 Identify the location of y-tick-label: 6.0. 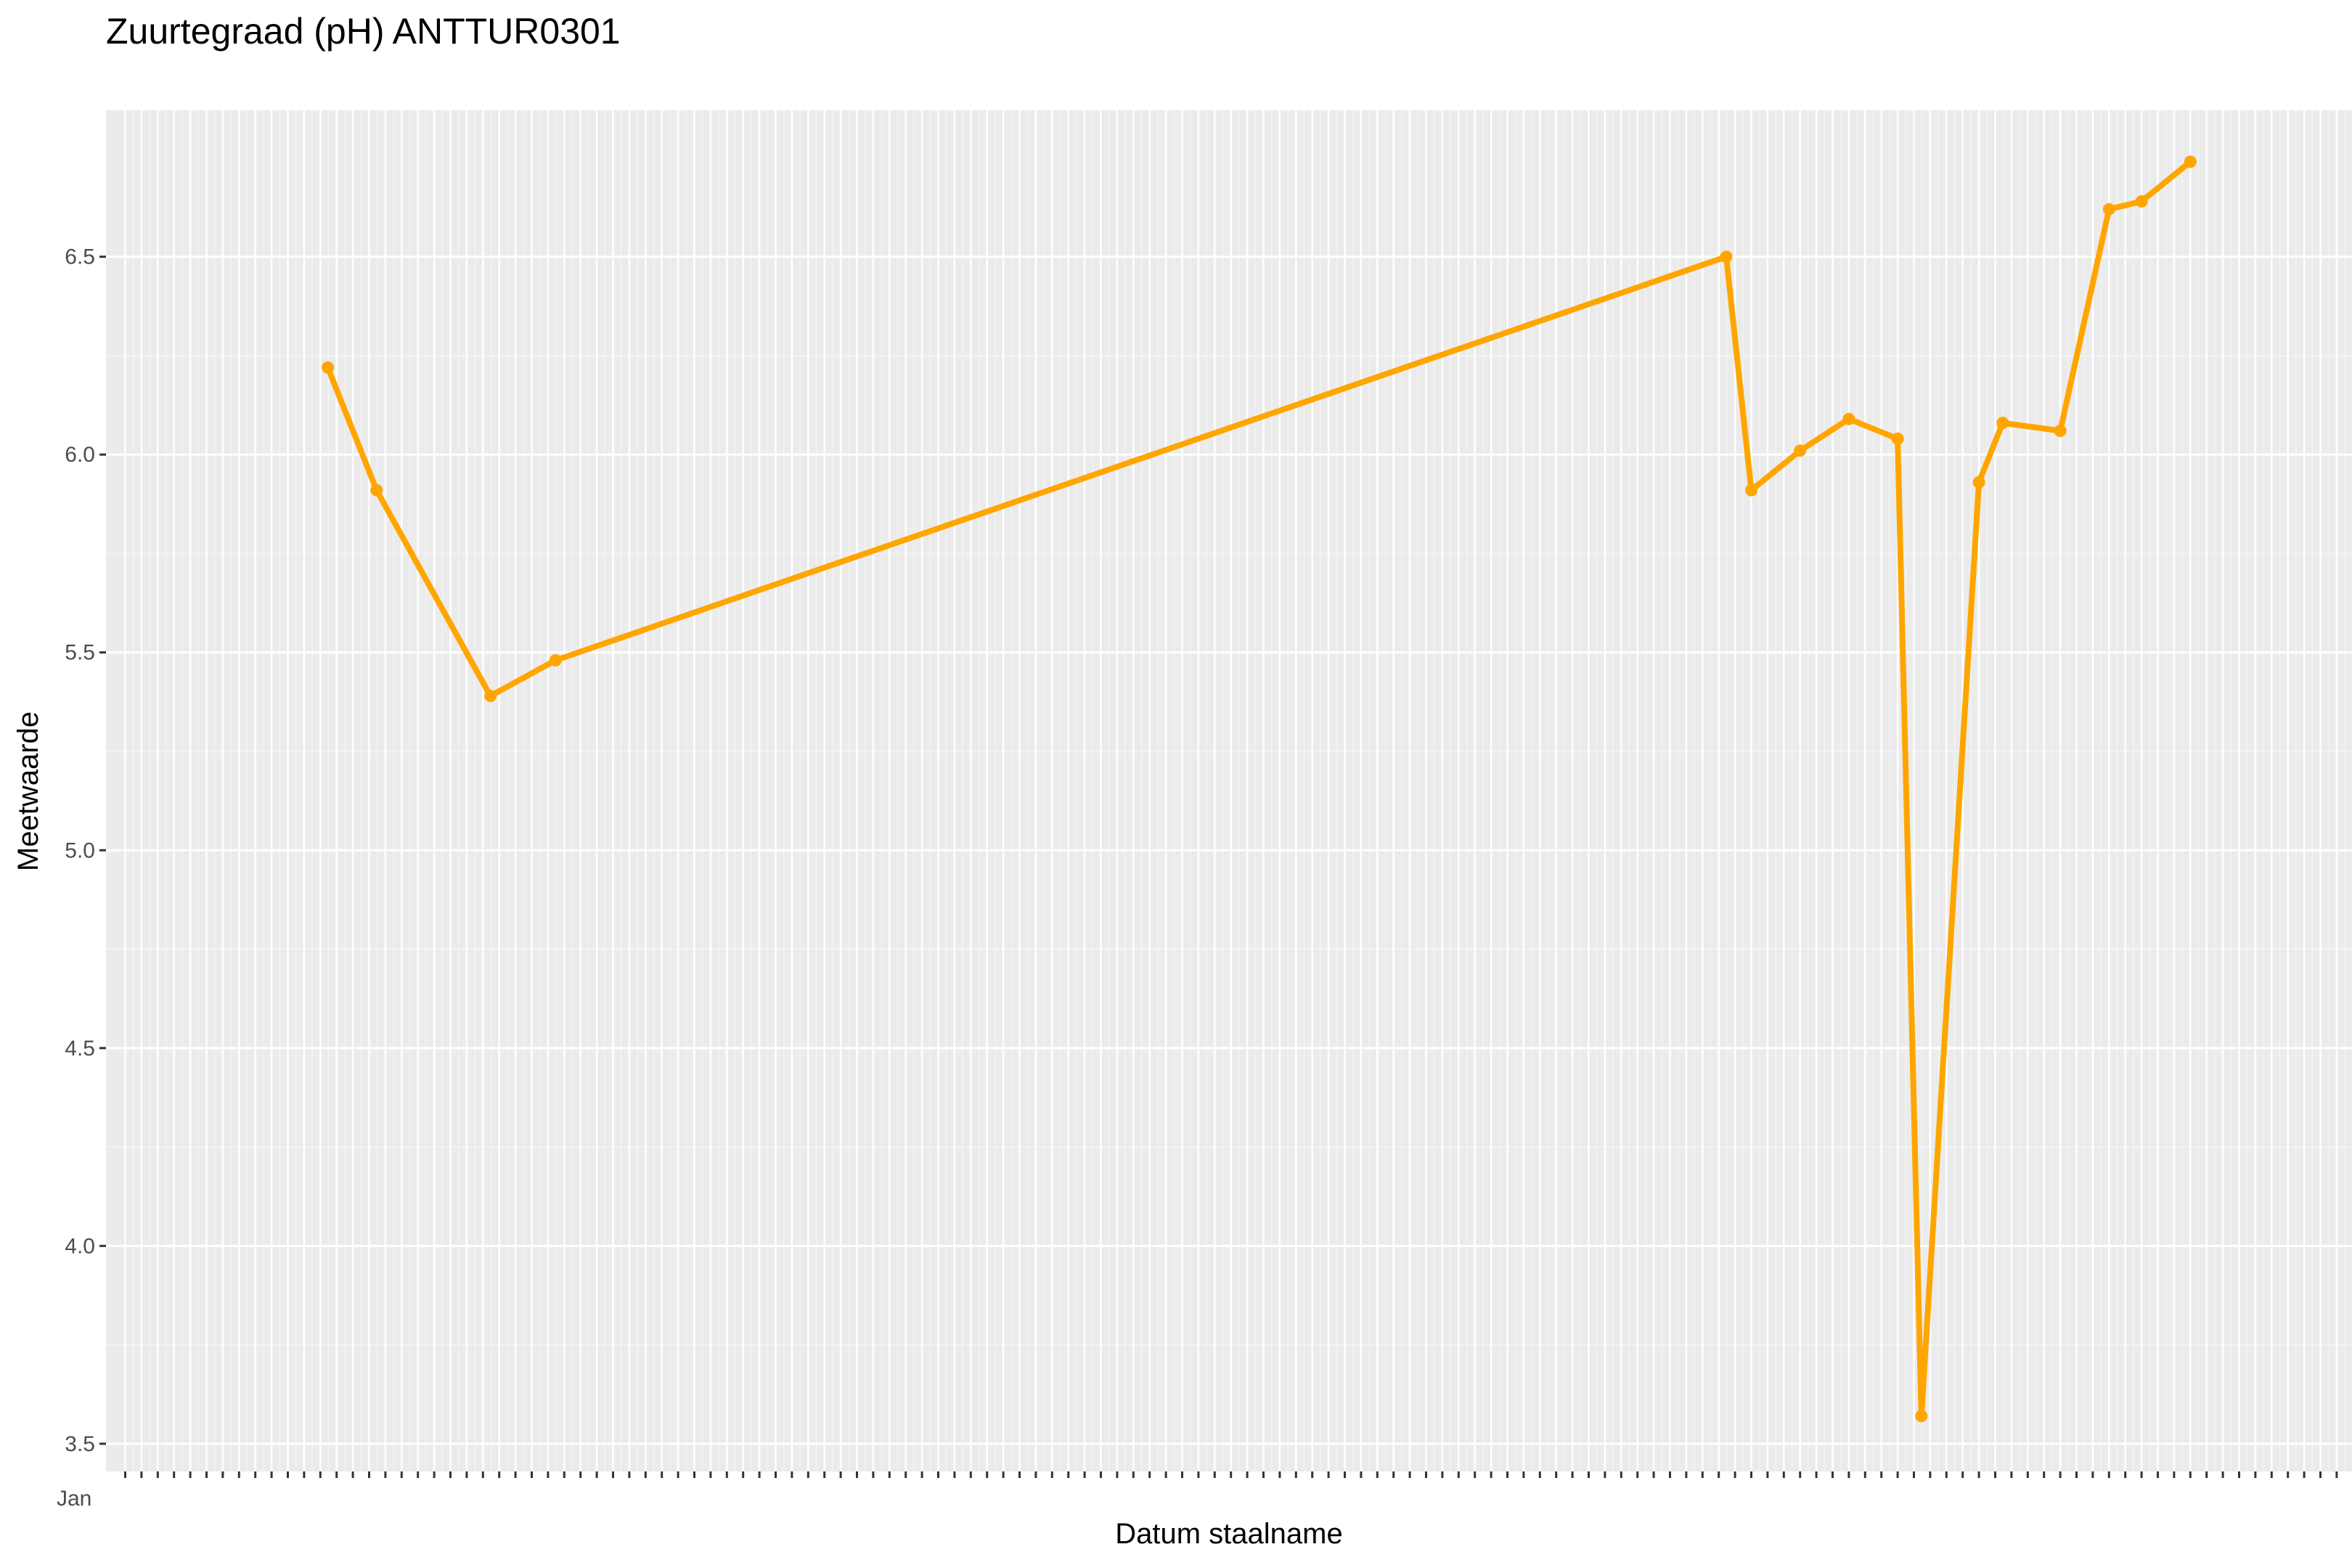
(80, 455).